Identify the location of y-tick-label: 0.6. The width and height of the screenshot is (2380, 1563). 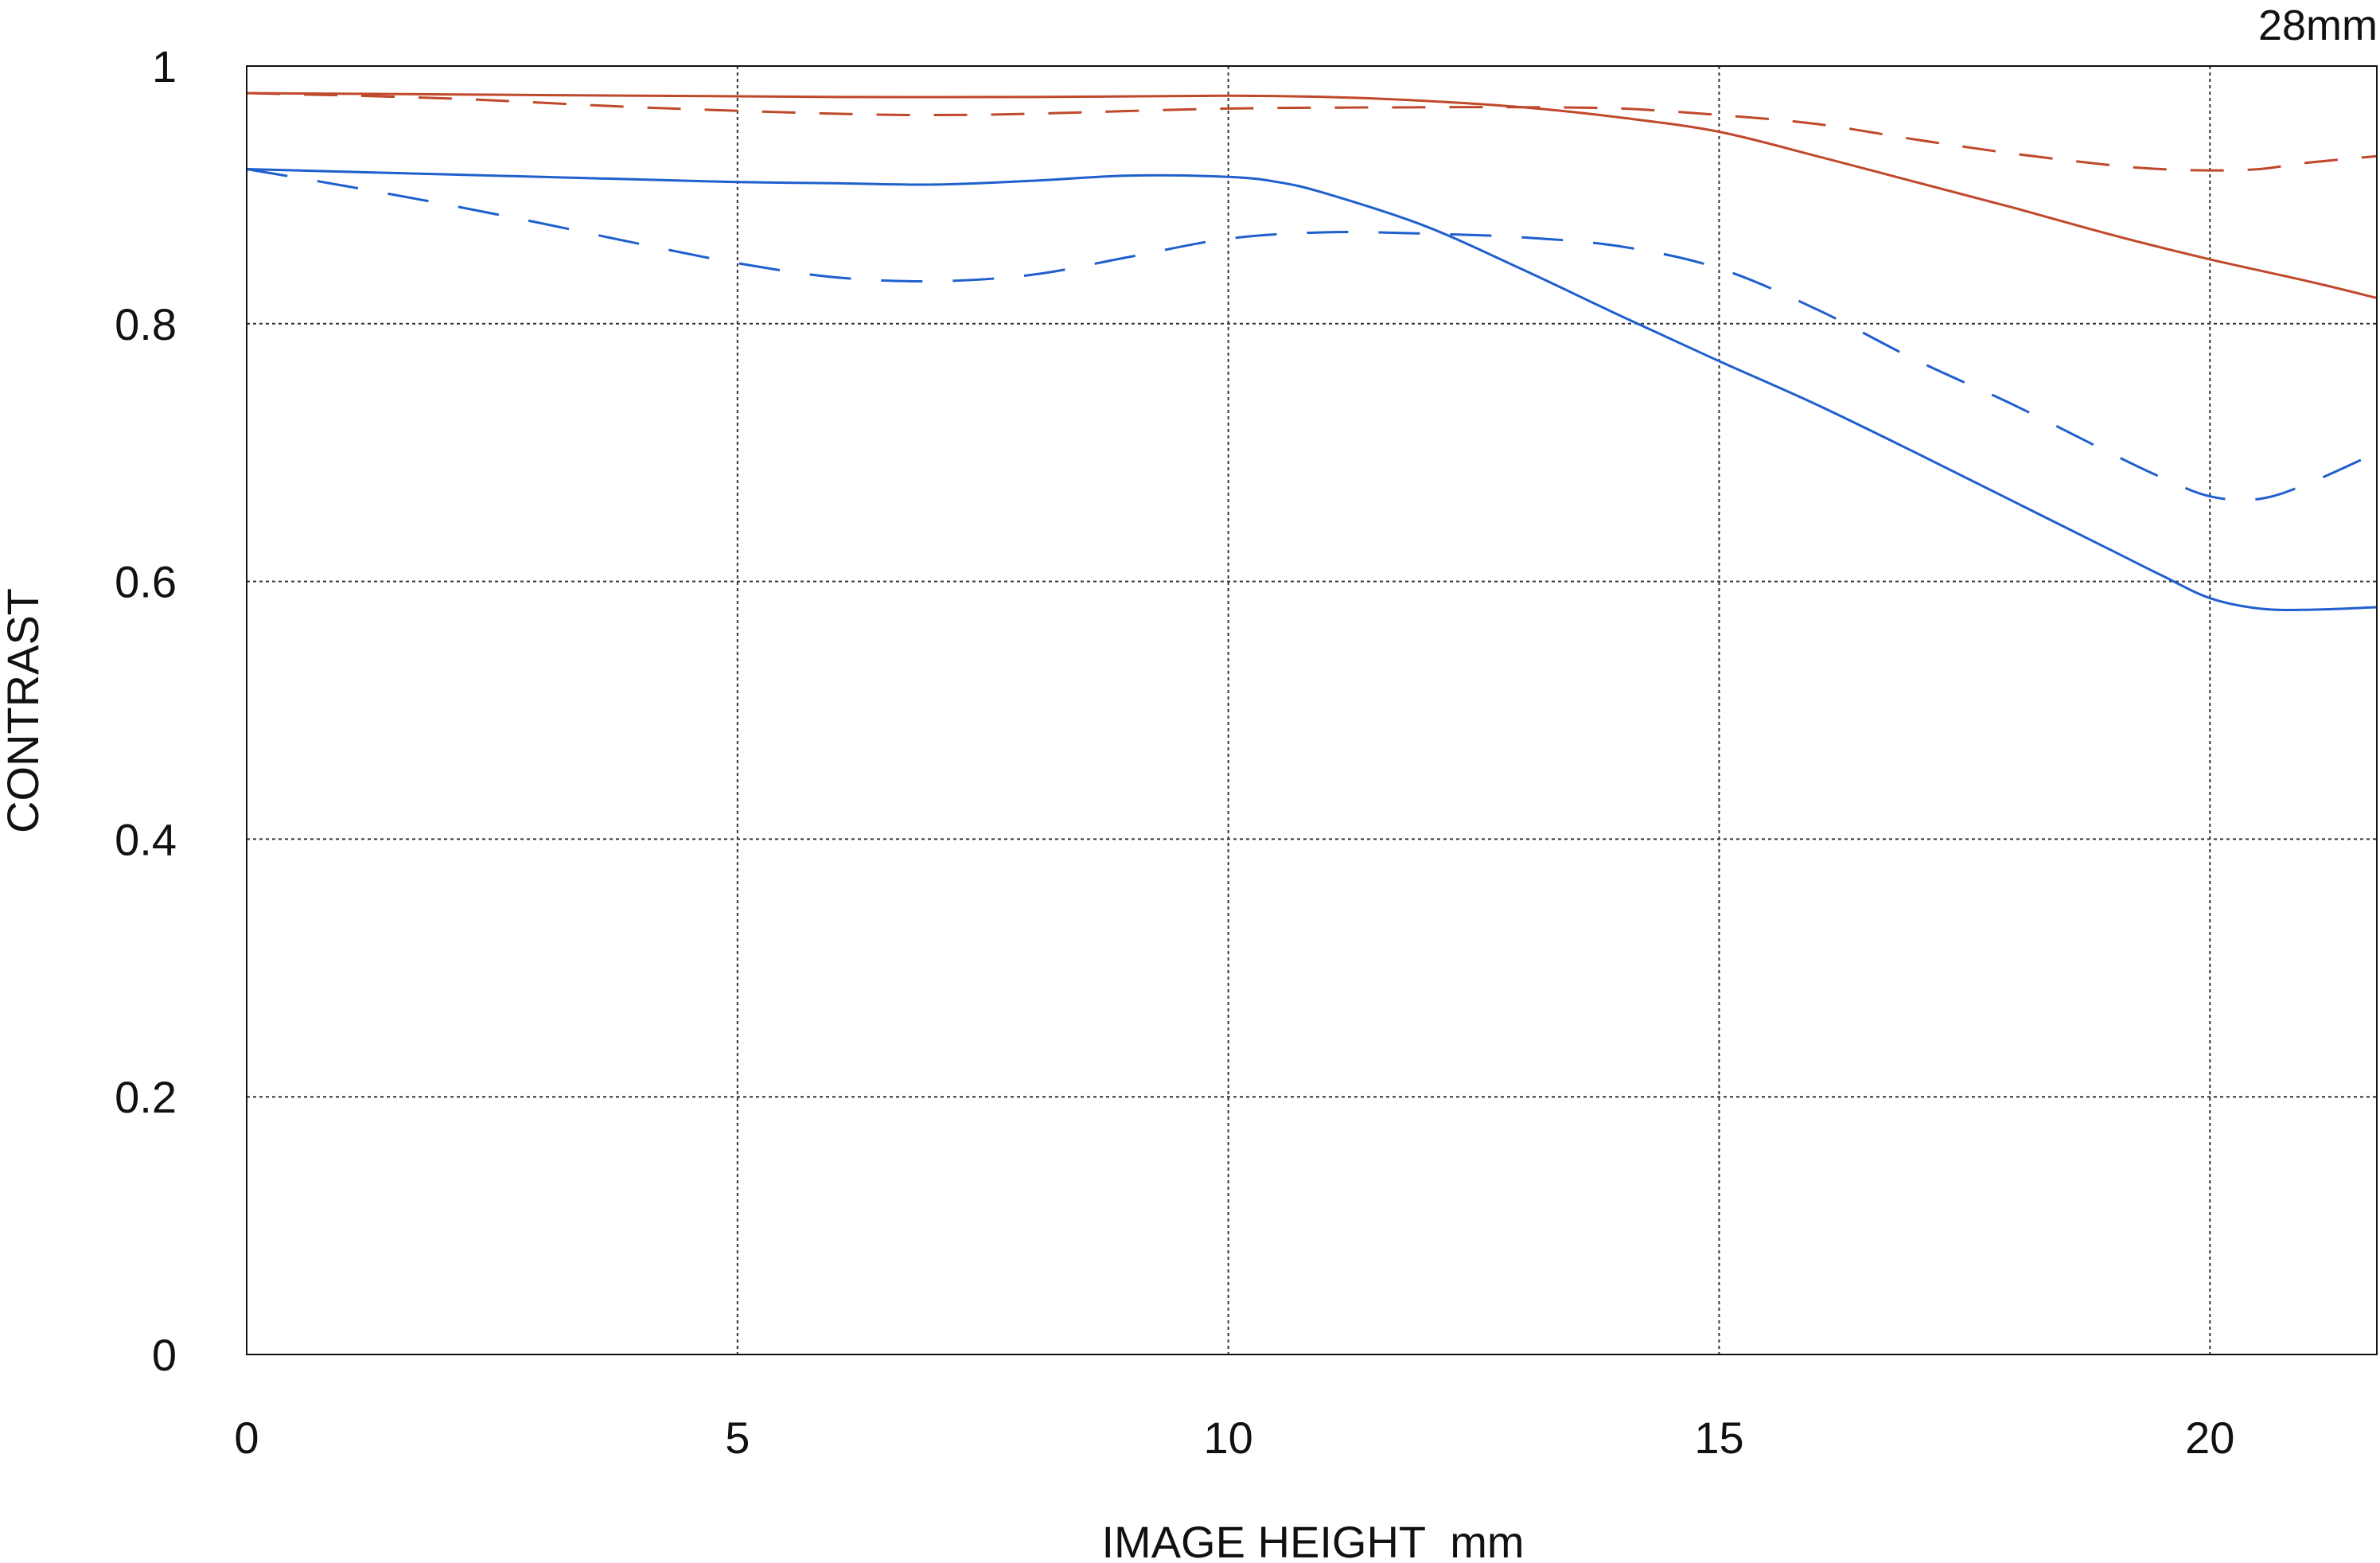
(146, 582).